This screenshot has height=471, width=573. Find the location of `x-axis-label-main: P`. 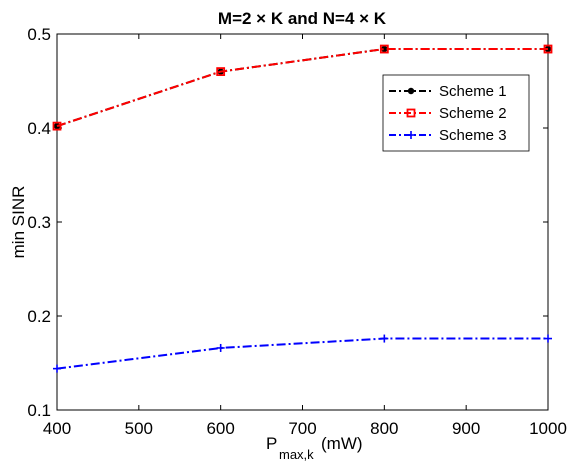

x-axis-label-main: P is located at coordinates (271, 443).